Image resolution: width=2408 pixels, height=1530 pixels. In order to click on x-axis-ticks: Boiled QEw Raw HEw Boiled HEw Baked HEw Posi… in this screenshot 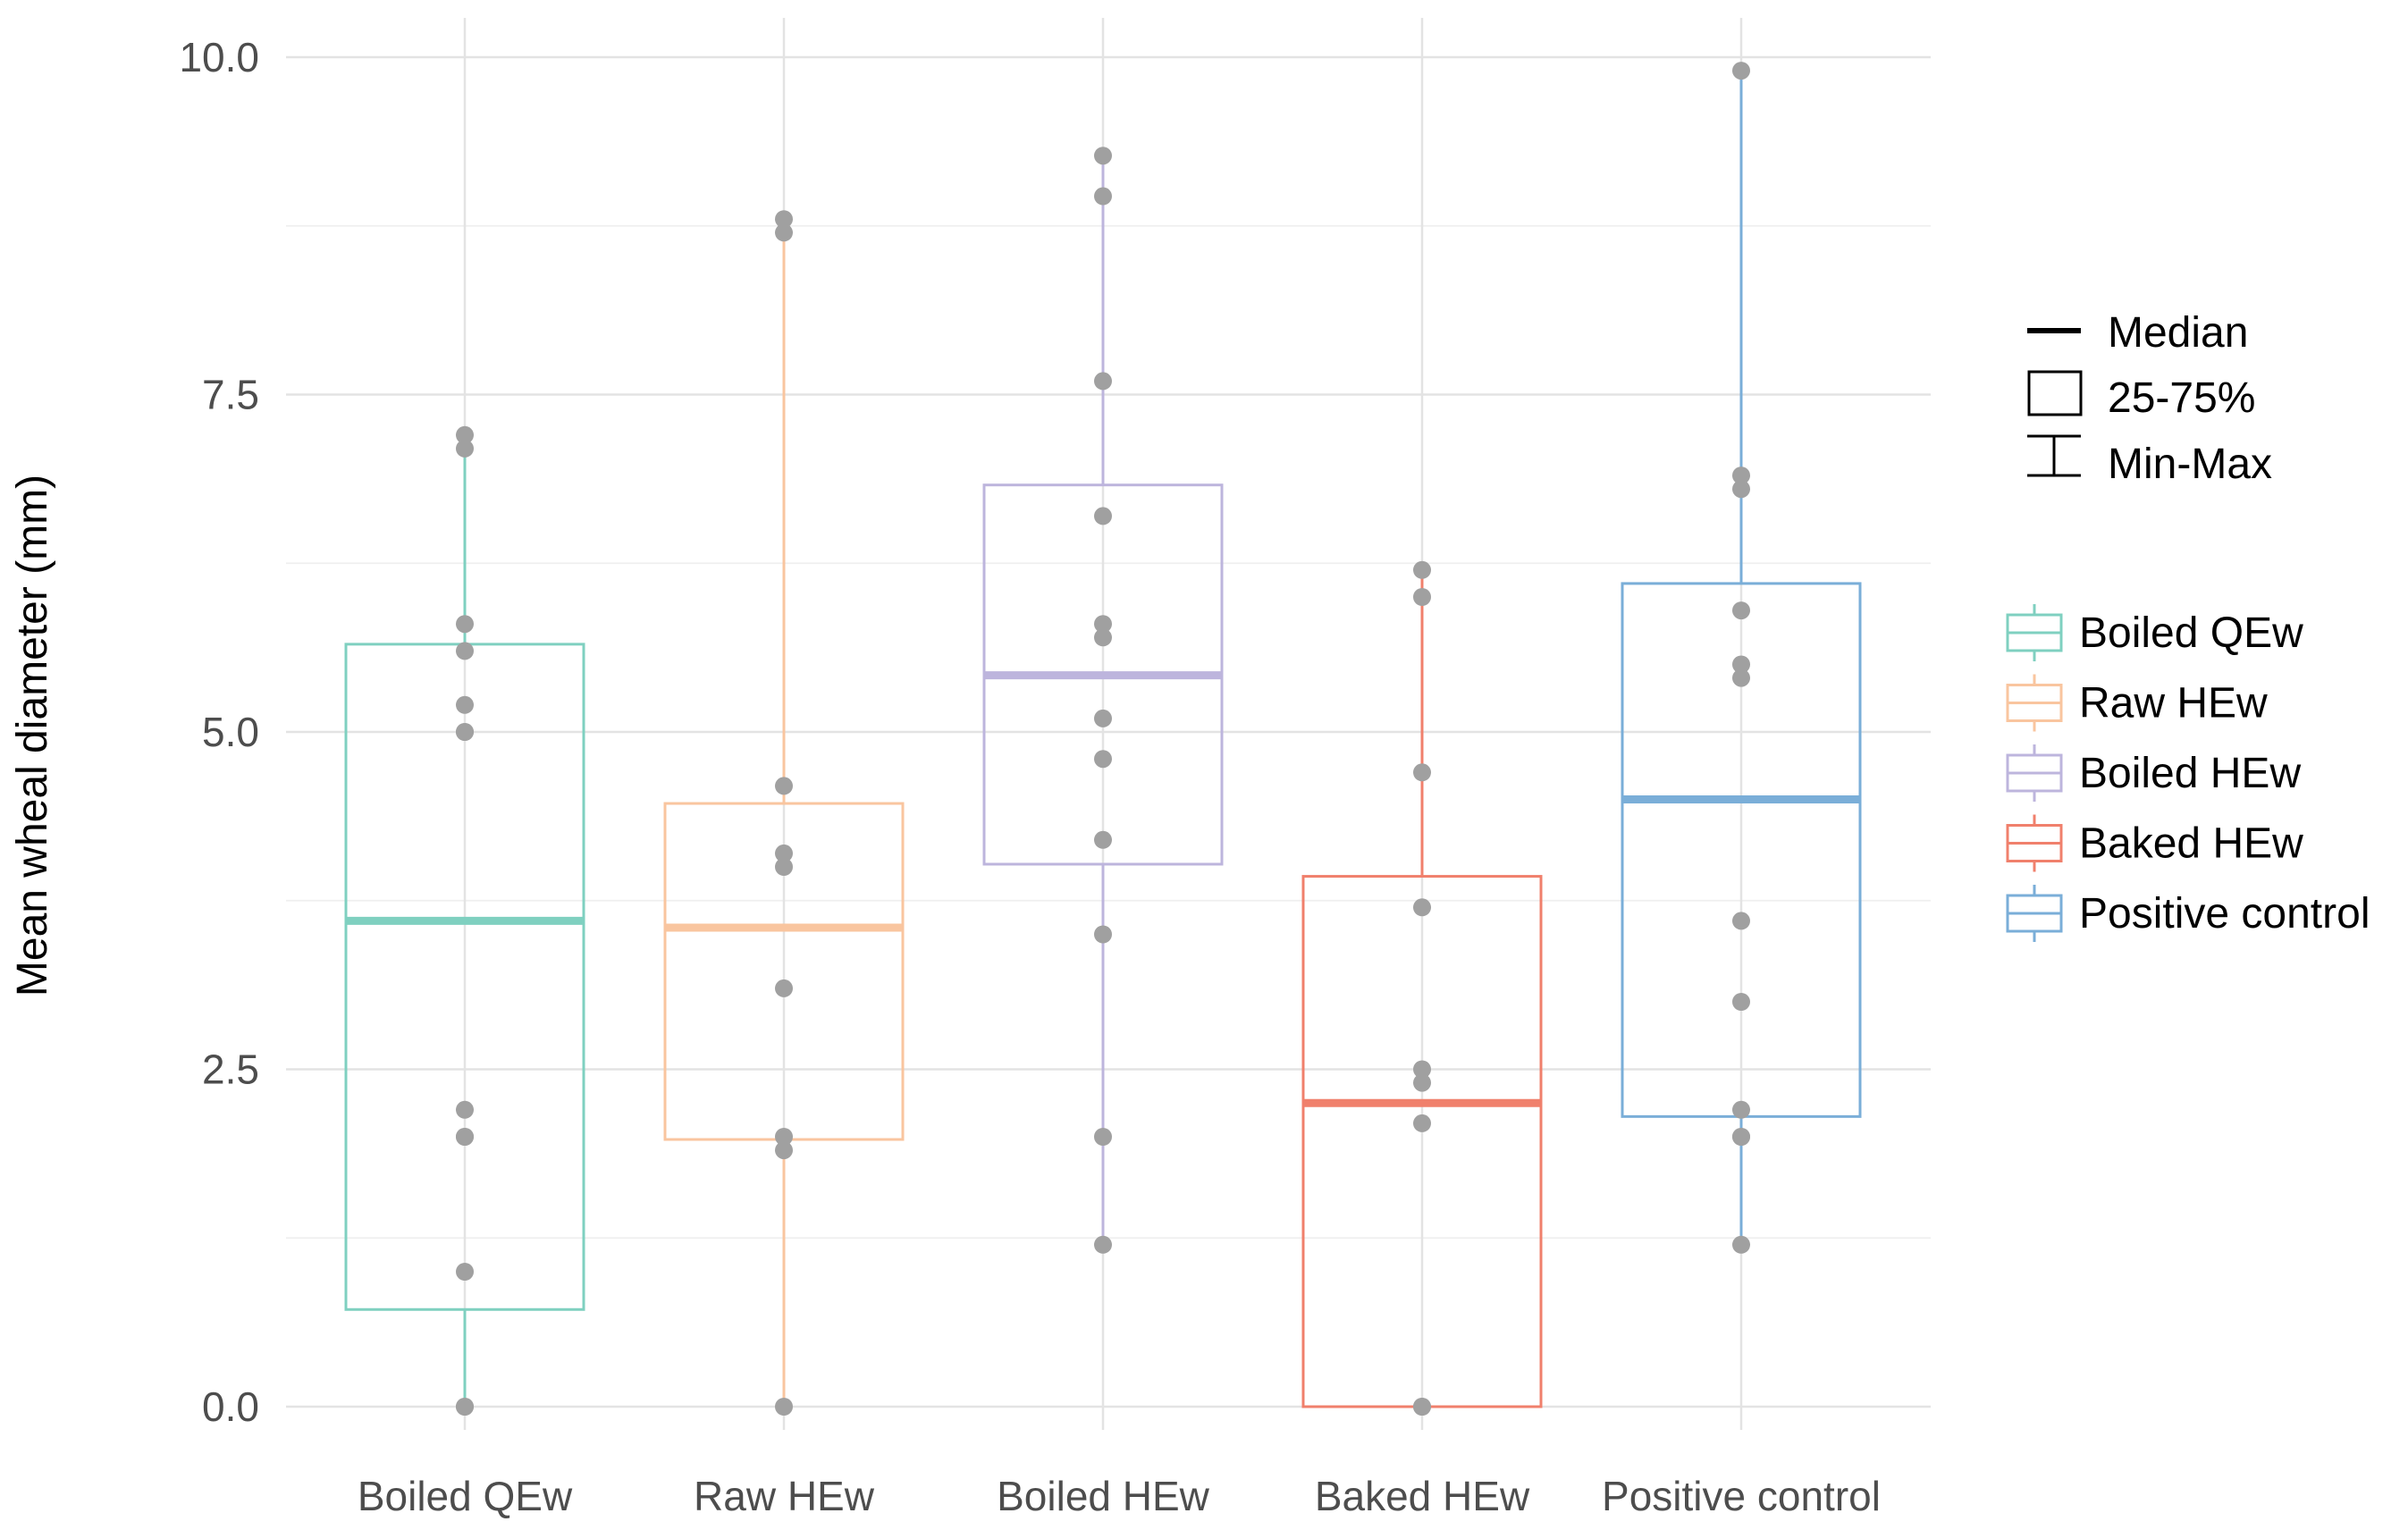, I will do `click(1120, 1496)`.